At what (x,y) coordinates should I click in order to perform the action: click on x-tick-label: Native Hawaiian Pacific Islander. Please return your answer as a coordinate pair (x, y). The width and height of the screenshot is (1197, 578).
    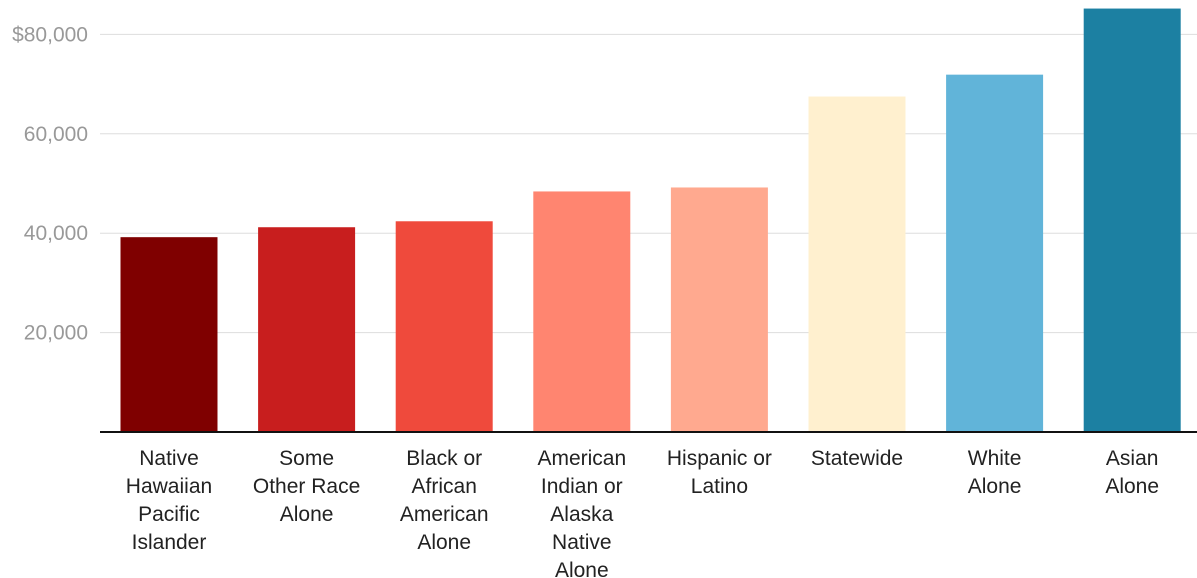
    Looking at the image, I should click on (169, 500).